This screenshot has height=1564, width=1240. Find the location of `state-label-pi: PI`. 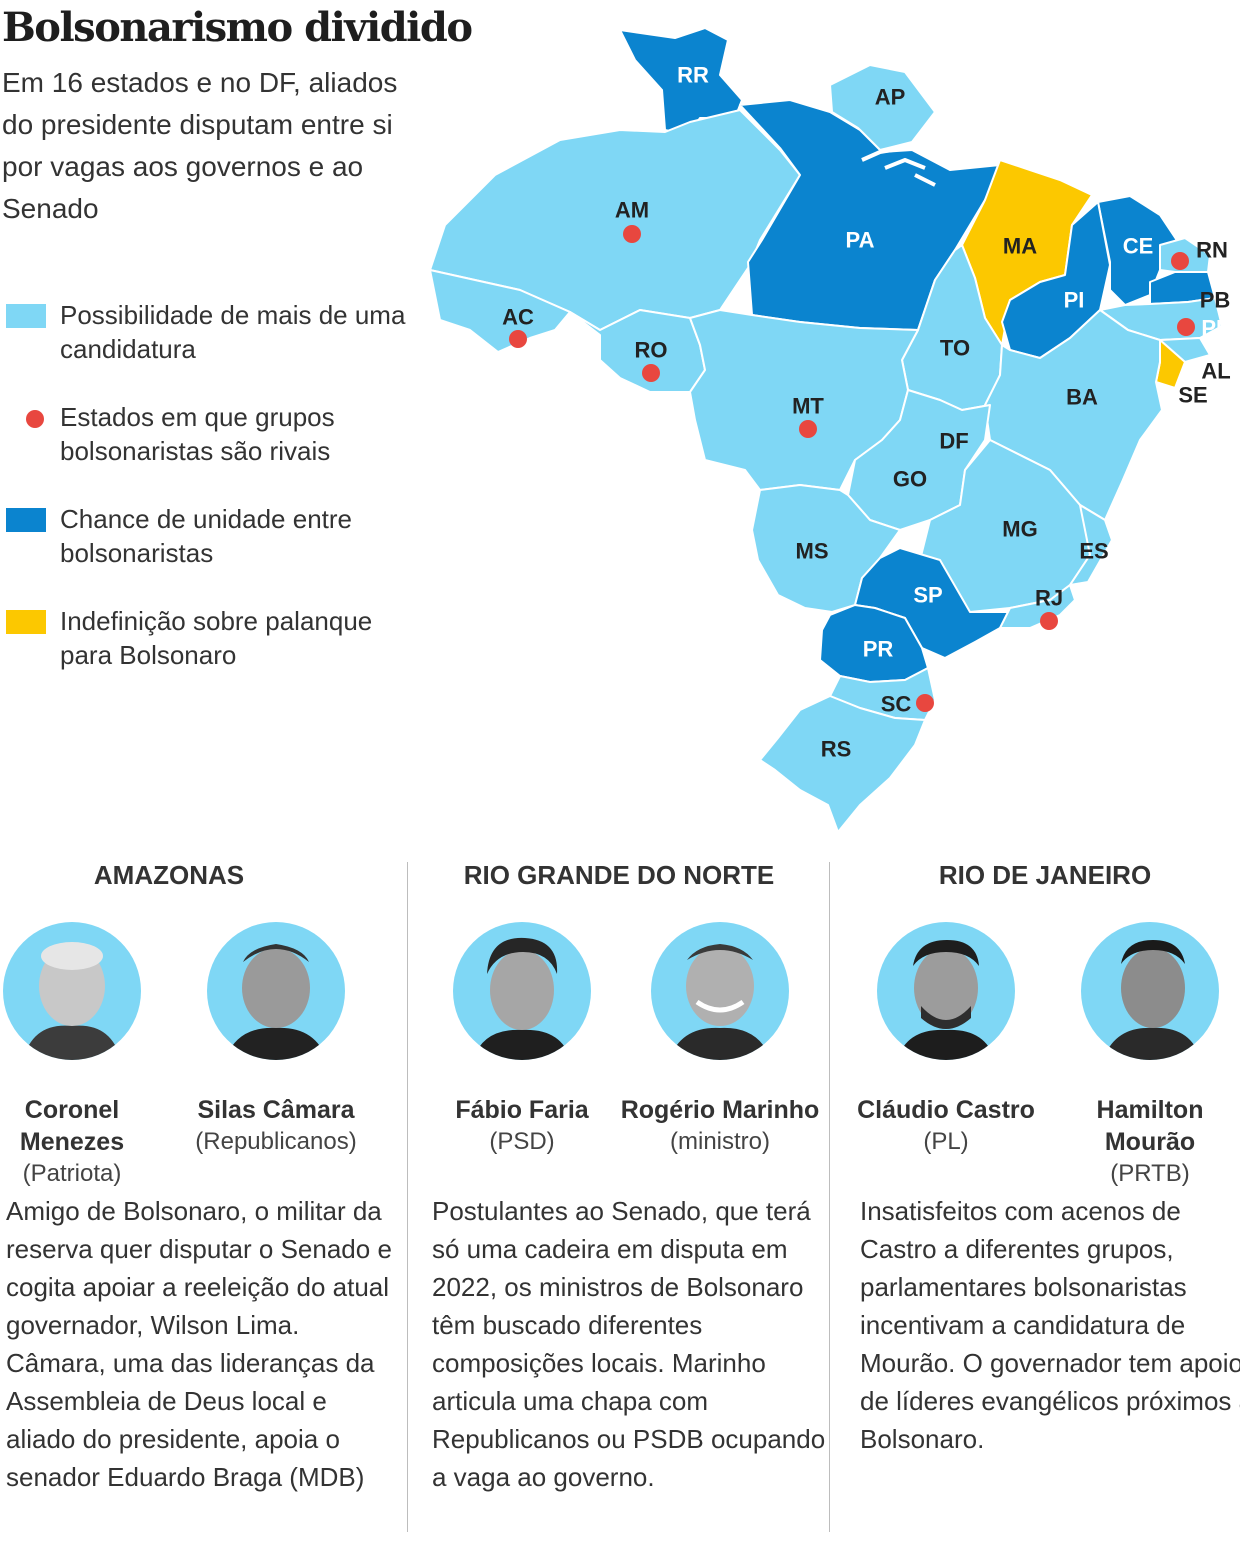

state-label-pi: PI is located at coordinates (1074, 300).